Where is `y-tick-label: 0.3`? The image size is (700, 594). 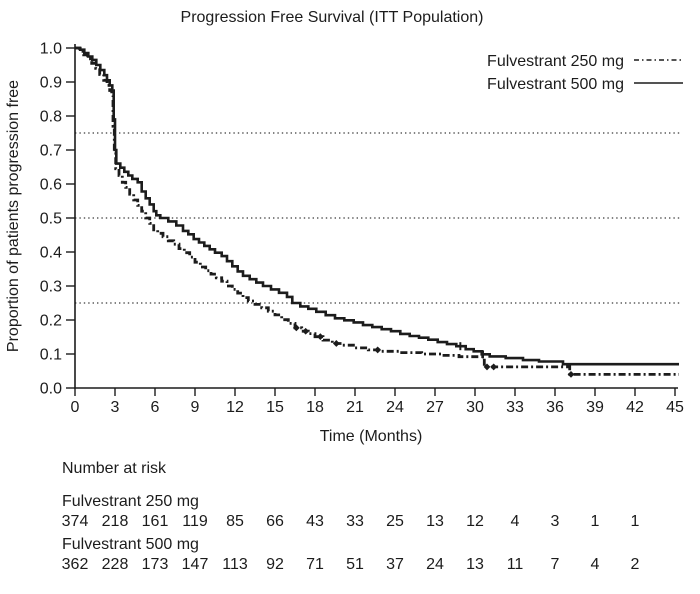
y-tick-label: 0.3 is located at coordinates (51, 287).